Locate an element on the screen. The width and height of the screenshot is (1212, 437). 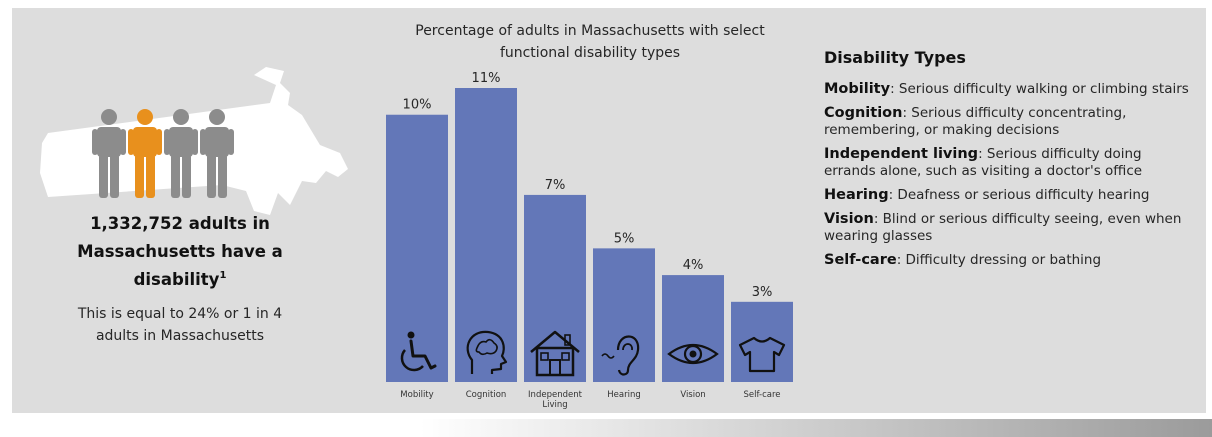
bar-cognition is located at coordinates (486, 235).